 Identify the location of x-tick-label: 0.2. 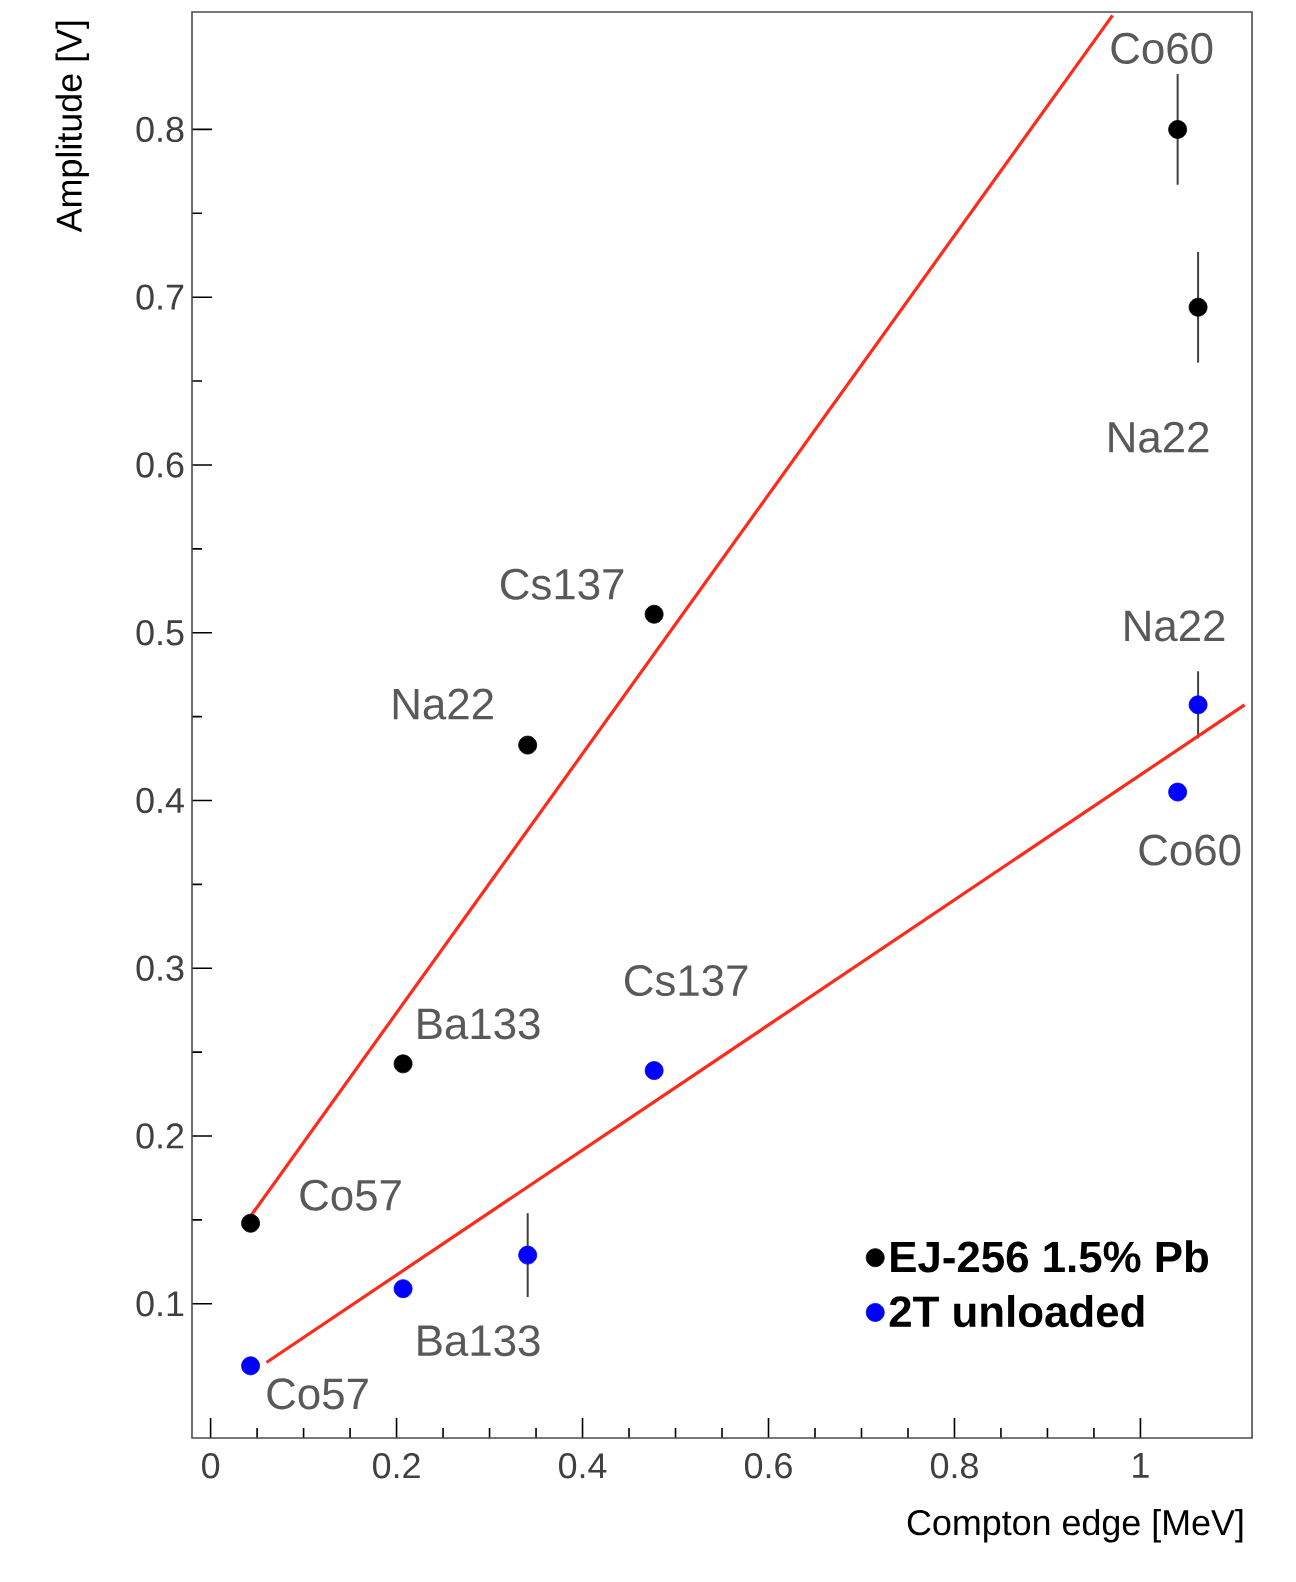
(396, 1466).